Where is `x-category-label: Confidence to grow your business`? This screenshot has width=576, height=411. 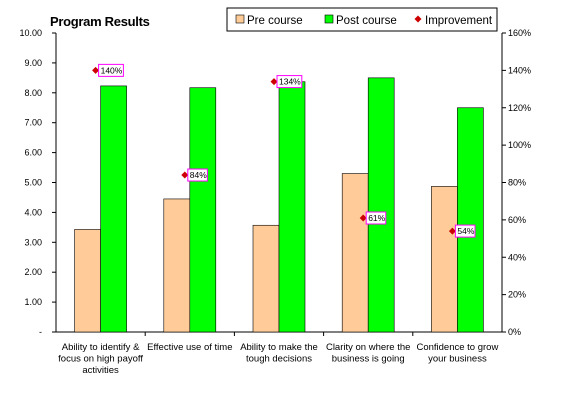
x-category-label: Confidence to grow your business is located at coordinates (457, 353).